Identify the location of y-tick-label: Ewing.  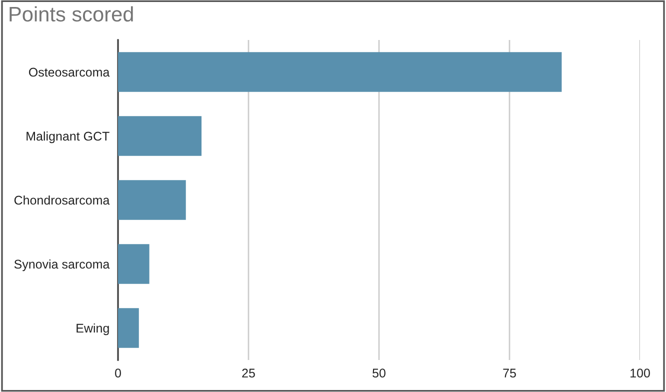
(92, 329).